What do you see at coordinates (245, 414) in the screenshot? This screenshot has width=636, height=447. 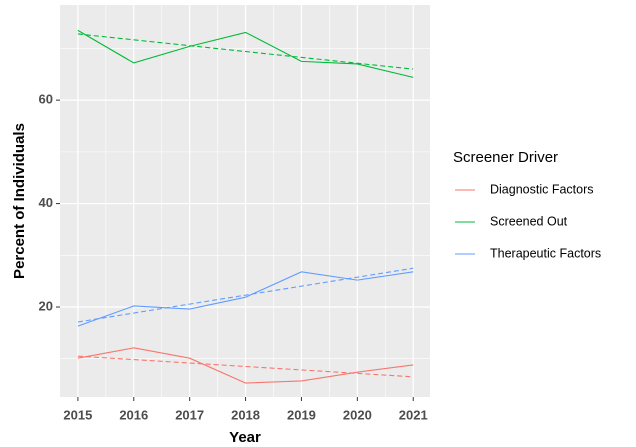 I see `x-tick-label: 2018` at bounding box center [245, 414].